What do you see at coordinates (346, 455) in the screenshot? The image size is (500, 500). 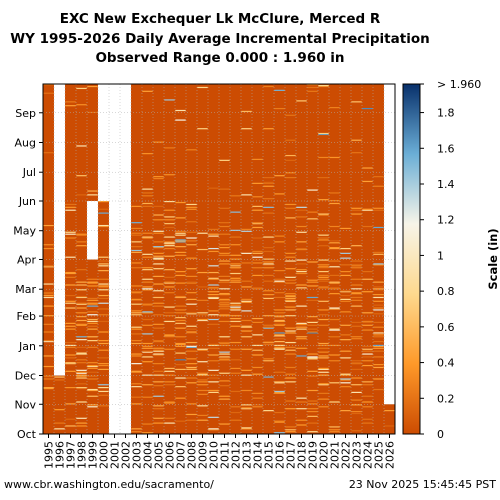 I see `x-tick-label-2022: 2022` at bounding box center [346, 455].